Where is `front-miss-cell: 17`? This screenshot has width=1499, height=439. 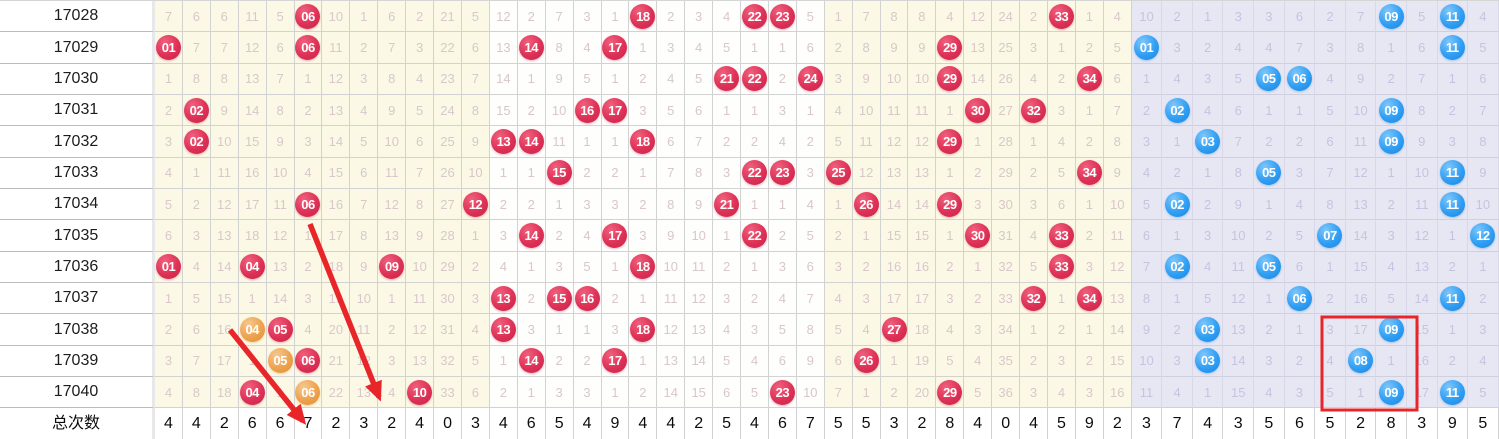 front-miss-cell: 17 is located at coordinates (615, 48).